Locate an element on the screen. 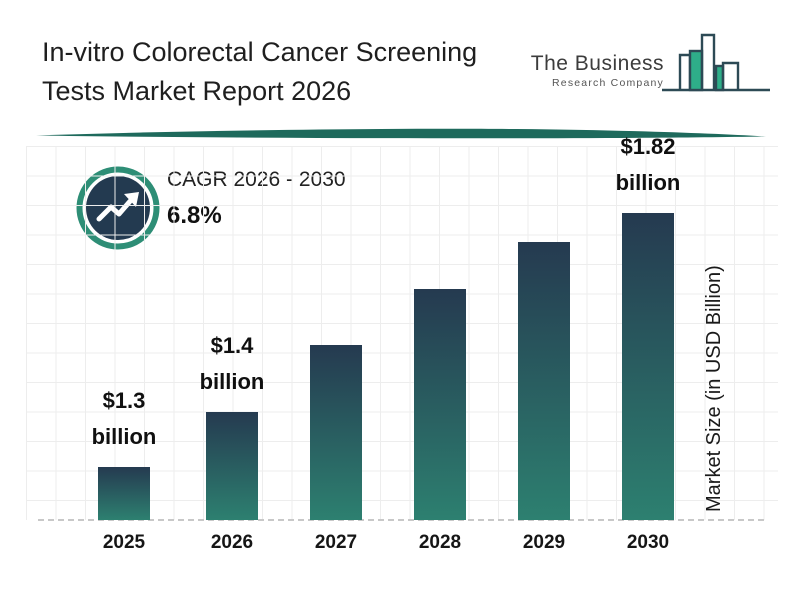 This screenshot has height=600, width=800. x-axis-label-2028: 2028 is located at coordinates (440, 542).